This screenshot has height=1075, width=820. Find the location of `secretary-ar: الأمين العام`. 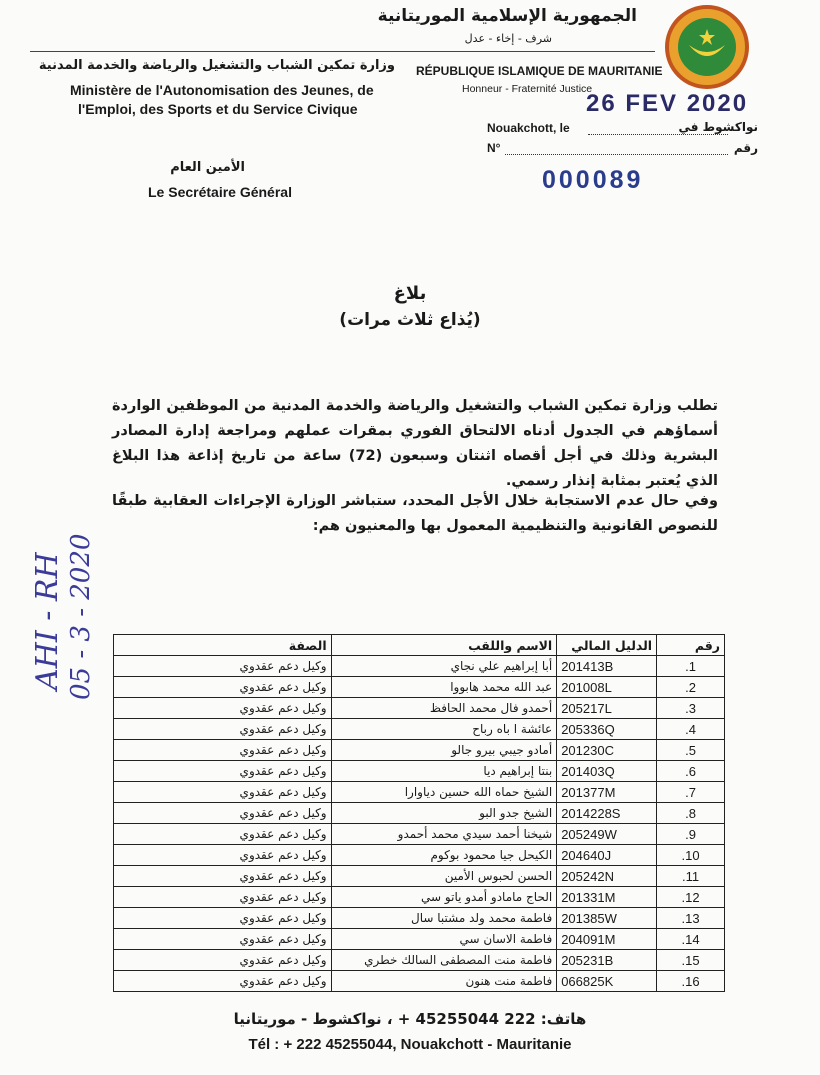

secretary-ar: الأمين العام is located at coordinates (207, 167).